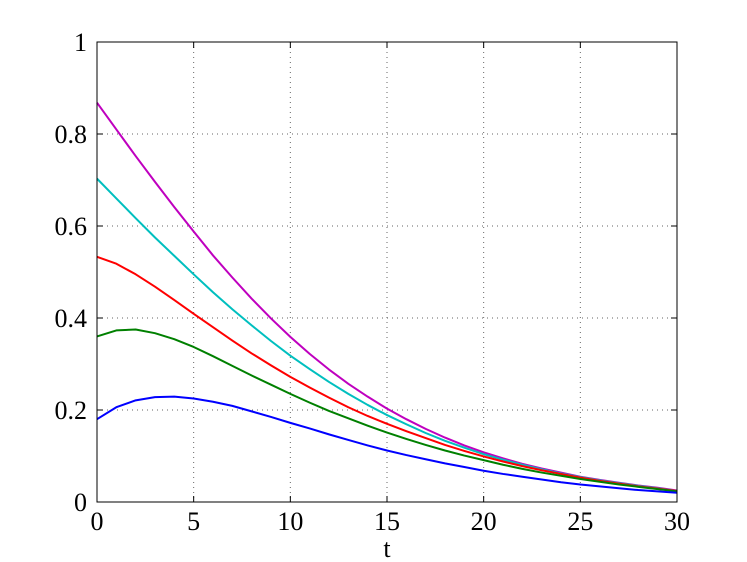 This screenshot has width=747, height=562. Describe the element at coordinates (193, 521) in the screenshot. I see `x-tick-label: 5` at that location.